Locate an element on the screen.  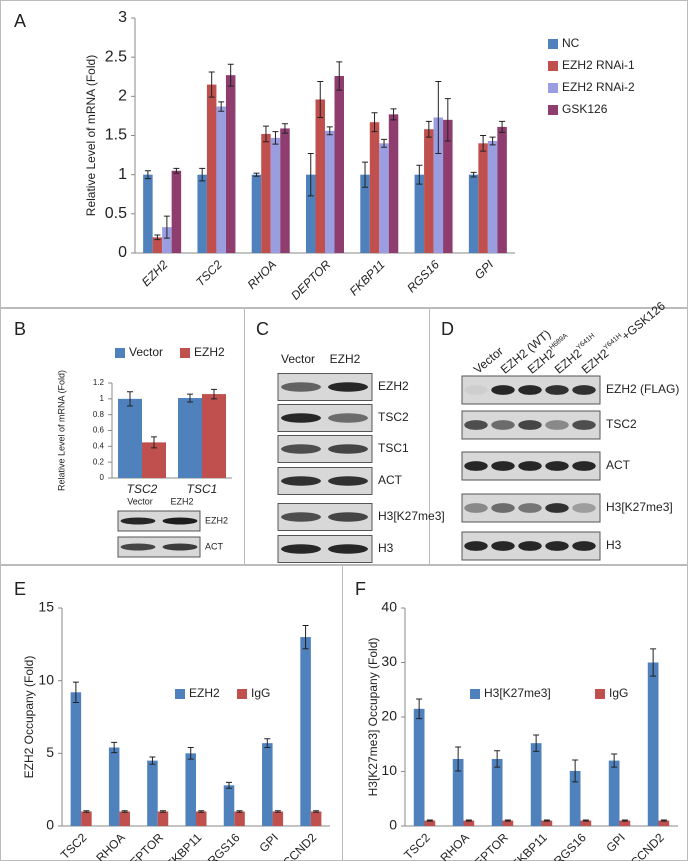
y-tick-label: 1.2 is located at coordinates (99, 382).